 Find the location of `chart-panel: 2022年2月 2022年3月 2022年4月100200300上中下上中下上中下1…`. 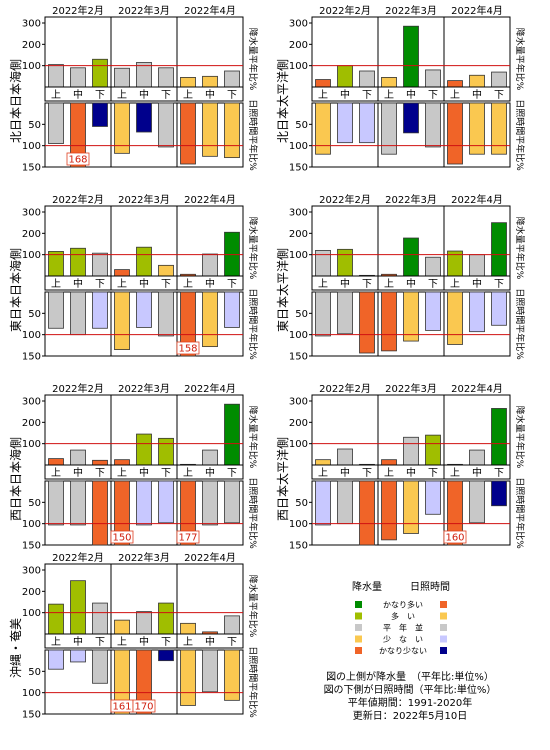

chart-panel: 2022年2月 2022年3月 2022年4月100200300上中下上中下上中下1… is located at coordinates (133, 278).